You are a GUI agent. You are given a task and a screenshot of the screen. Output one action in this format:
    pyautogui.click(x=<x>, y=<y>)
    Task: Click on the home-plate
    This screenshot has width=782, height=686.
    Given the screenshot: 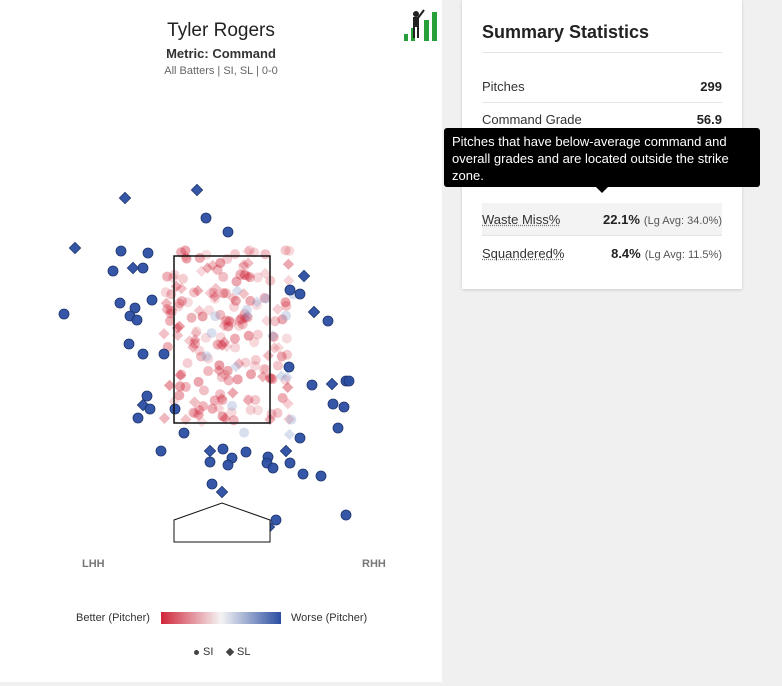 What is the action you would take?
    pyautogui.click(x=222, y=522)
    